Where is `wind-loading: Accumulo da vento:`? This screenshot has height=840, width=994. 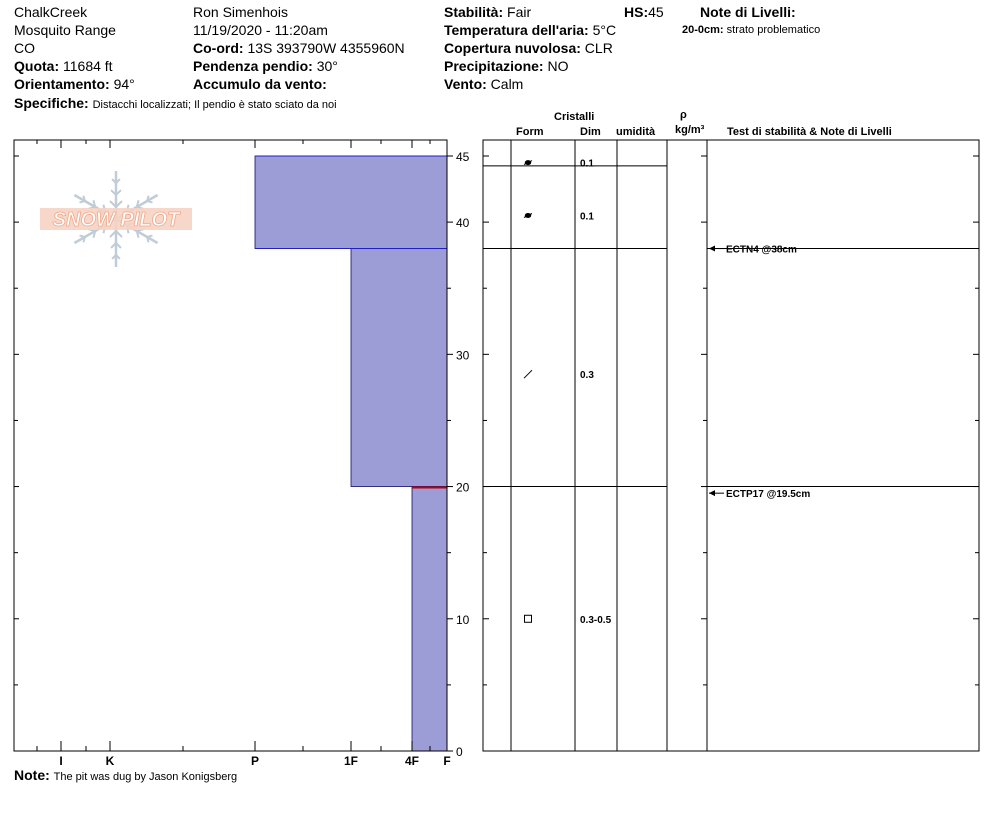 wind-loading: Accumulo da vento: is located at coordinates (260, 84).